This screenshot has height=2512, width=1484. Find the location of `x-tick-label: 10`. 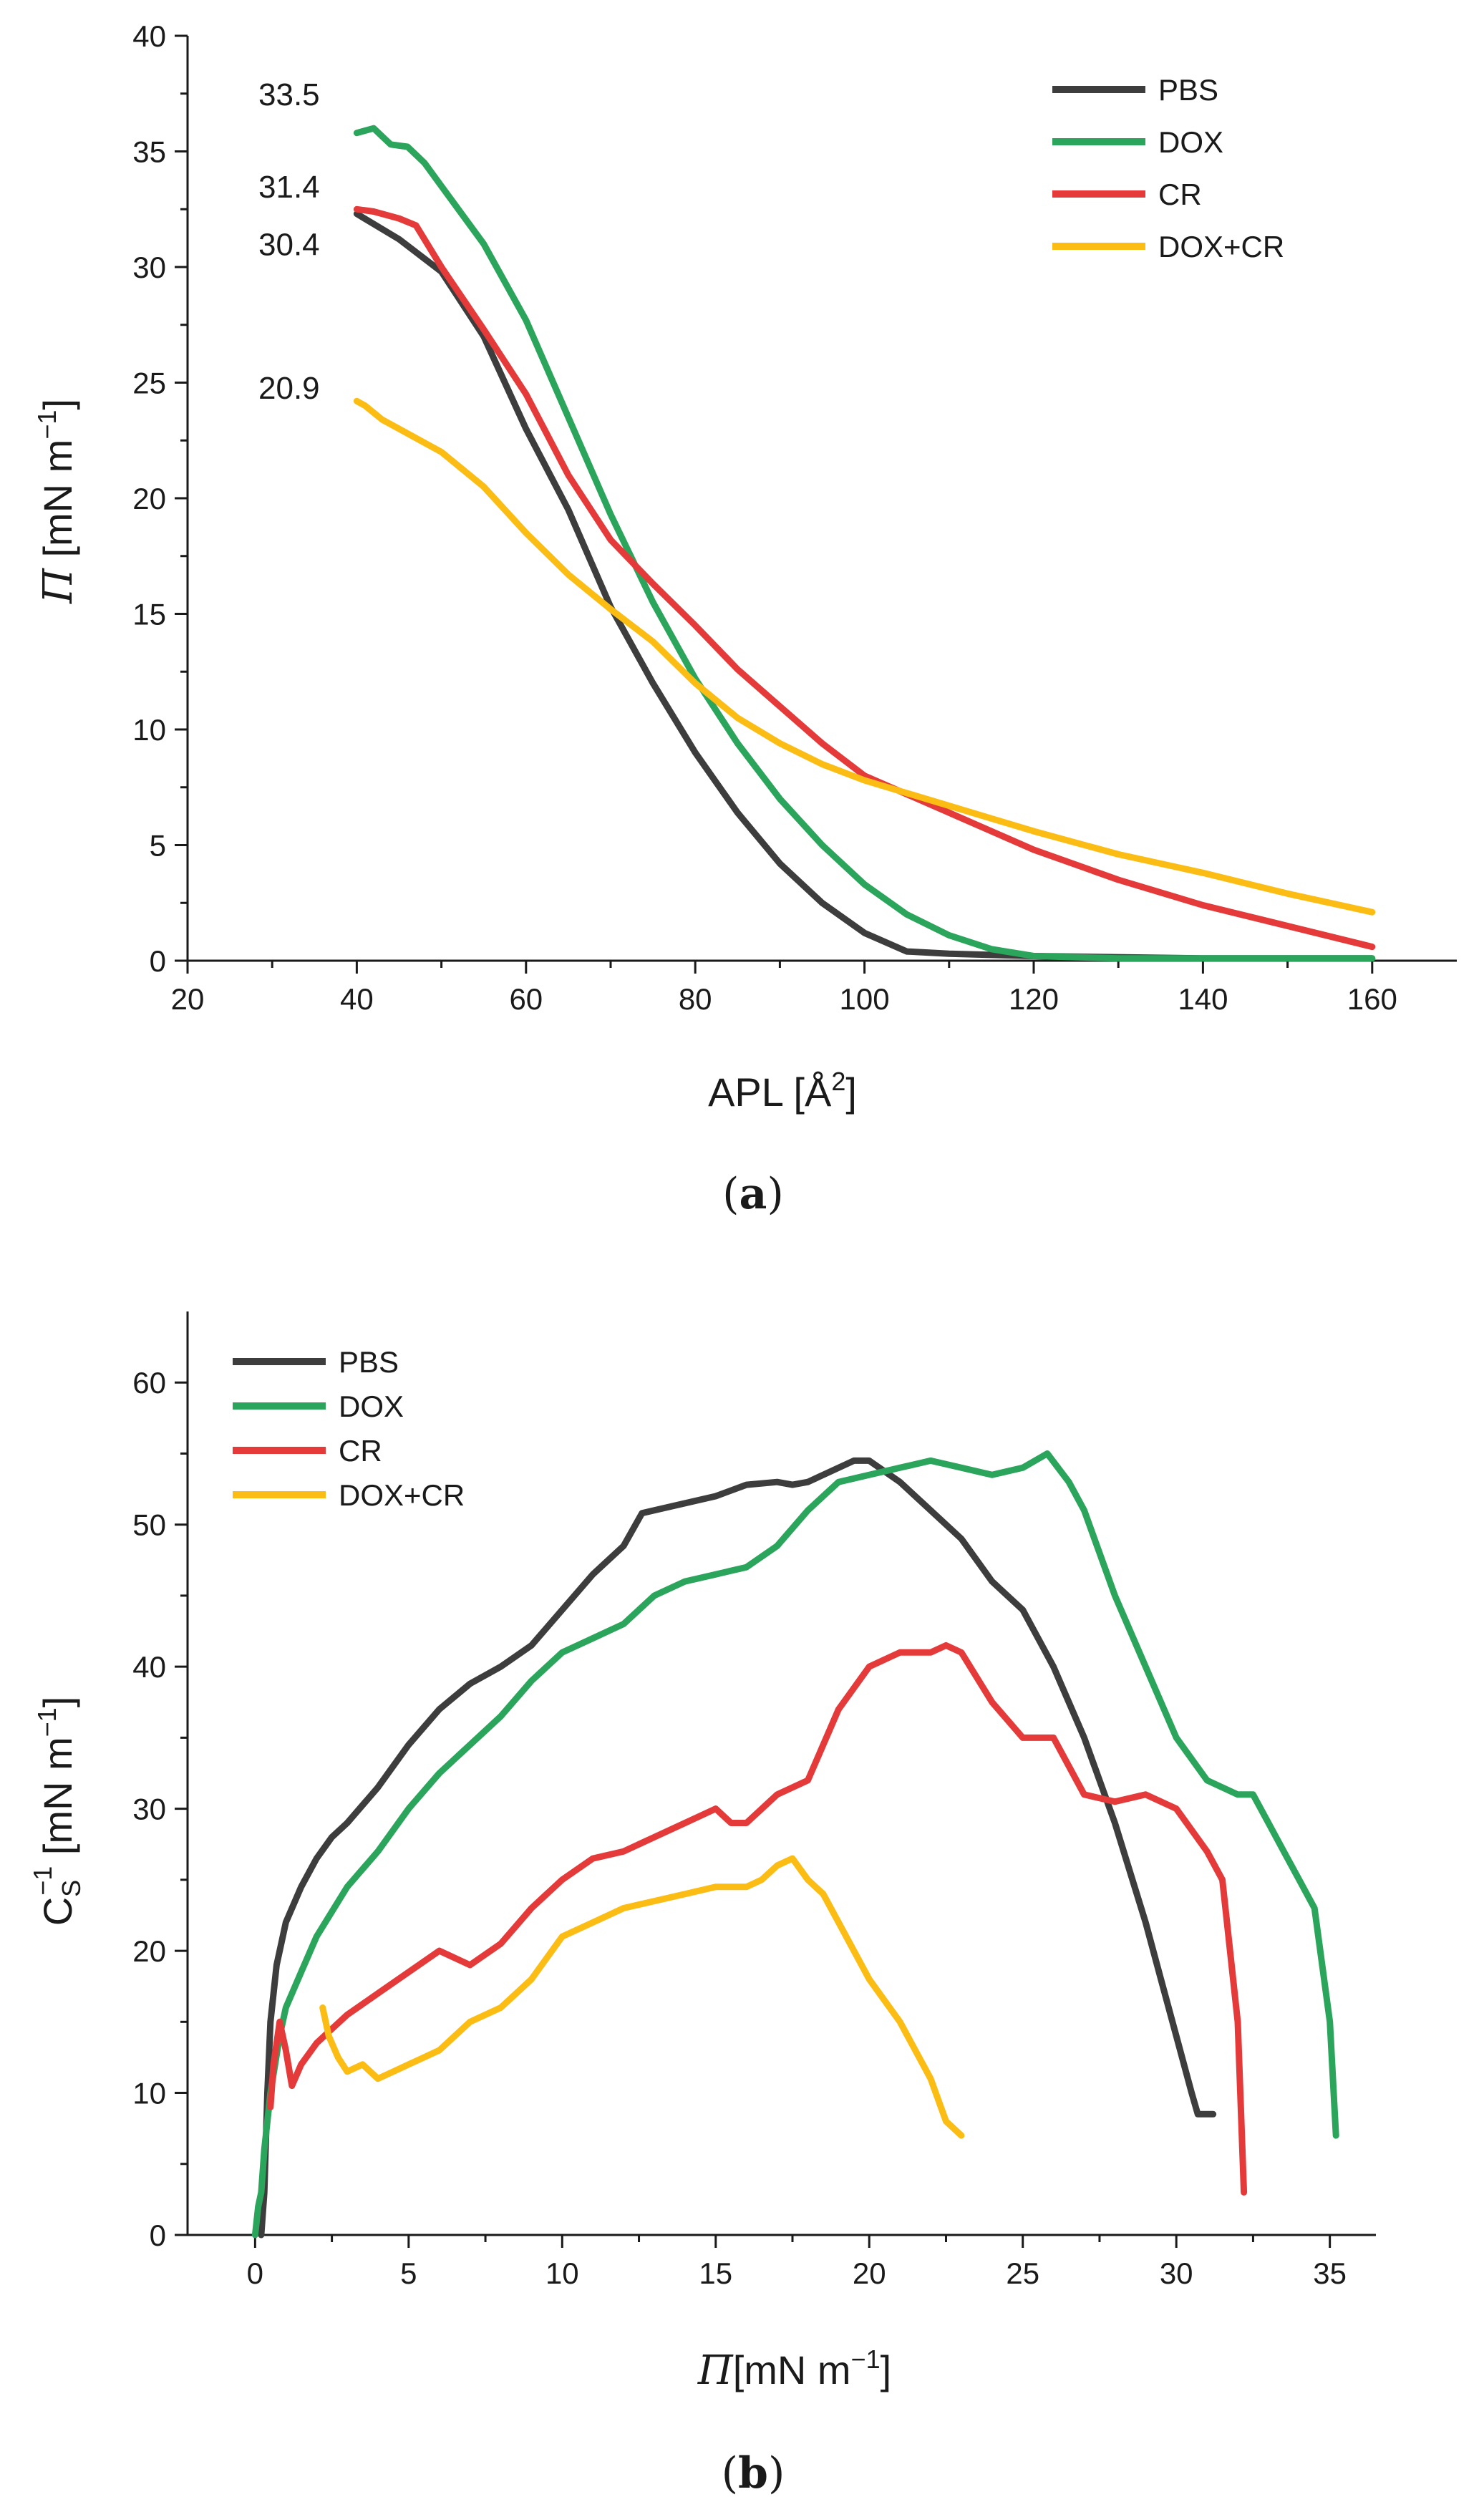

x-tick-label: 10 is located at coordinates (562, 2273).